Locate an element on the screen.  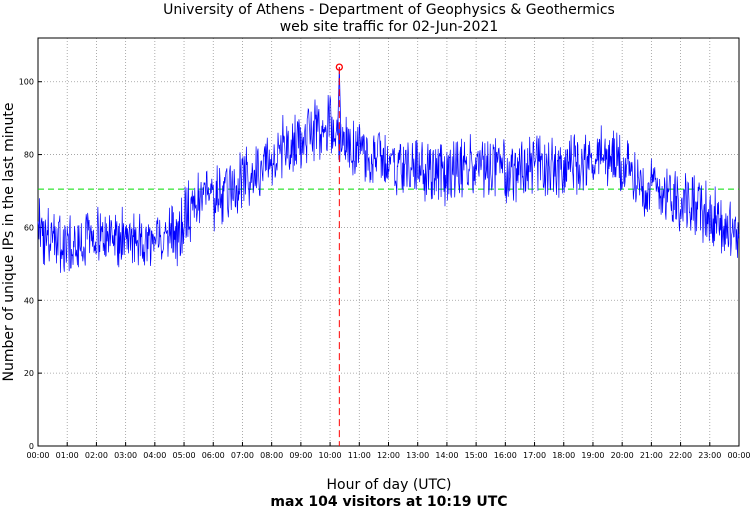
y-tick-label: 60 is located at coordinates (29, 227).